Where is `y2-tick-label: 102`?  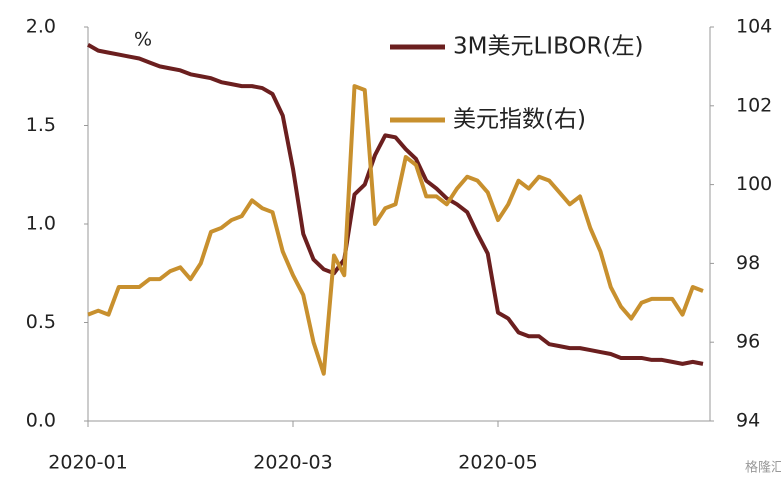
y2-tick-label: 102 is located at coordinates (754, 105).